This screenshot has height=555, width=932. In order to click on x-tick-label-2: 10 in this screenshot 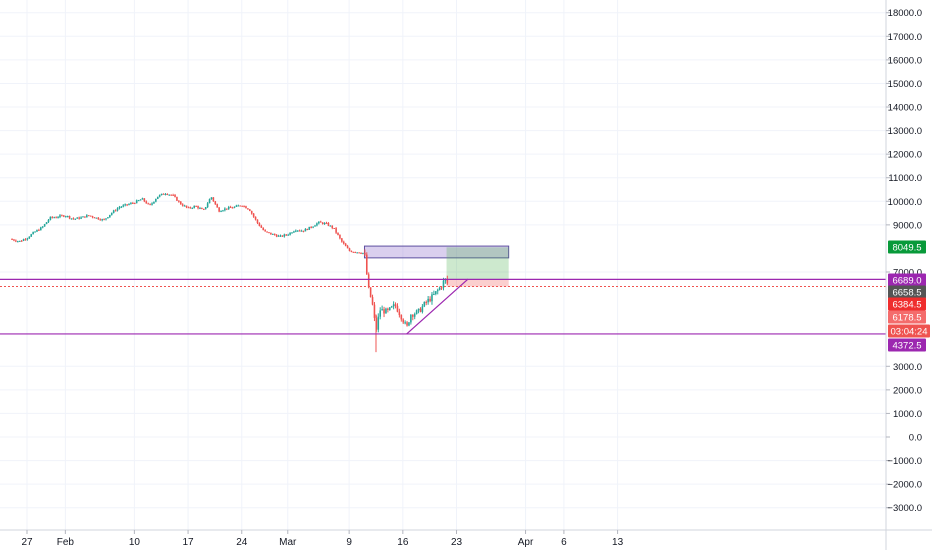, I will do `click(135, 542)`.